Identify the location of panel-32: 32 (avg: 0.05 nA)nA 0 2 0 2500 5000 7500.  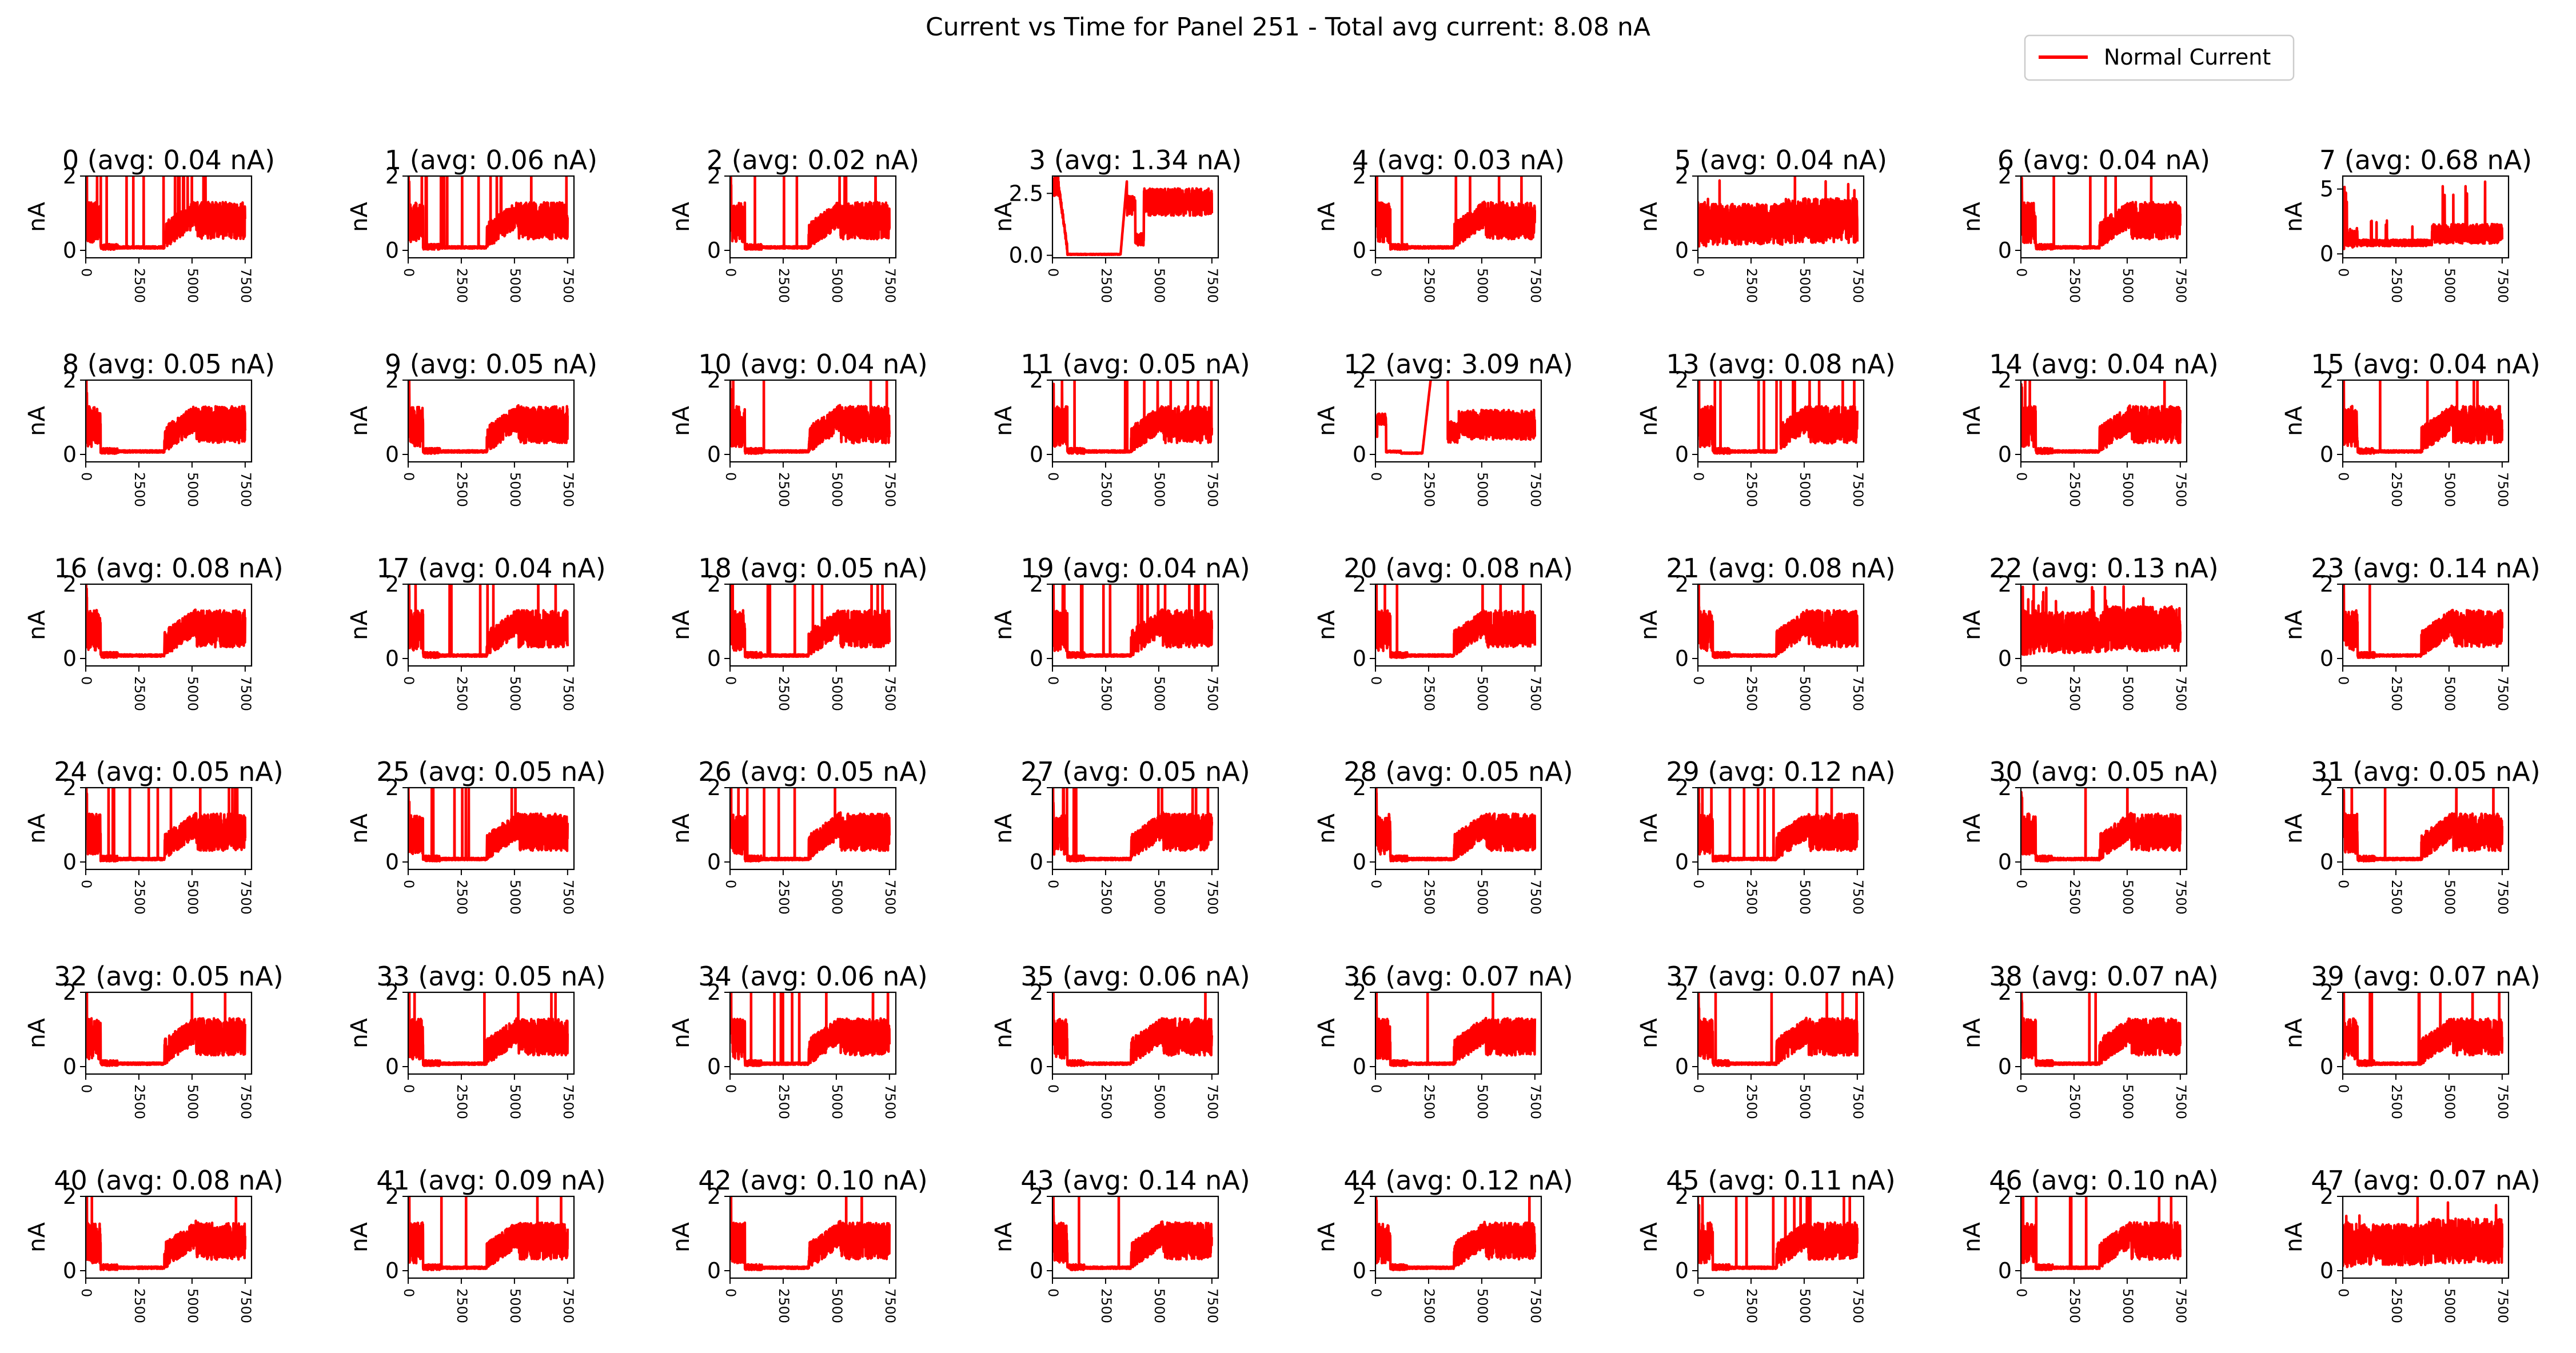
(154, 1040).